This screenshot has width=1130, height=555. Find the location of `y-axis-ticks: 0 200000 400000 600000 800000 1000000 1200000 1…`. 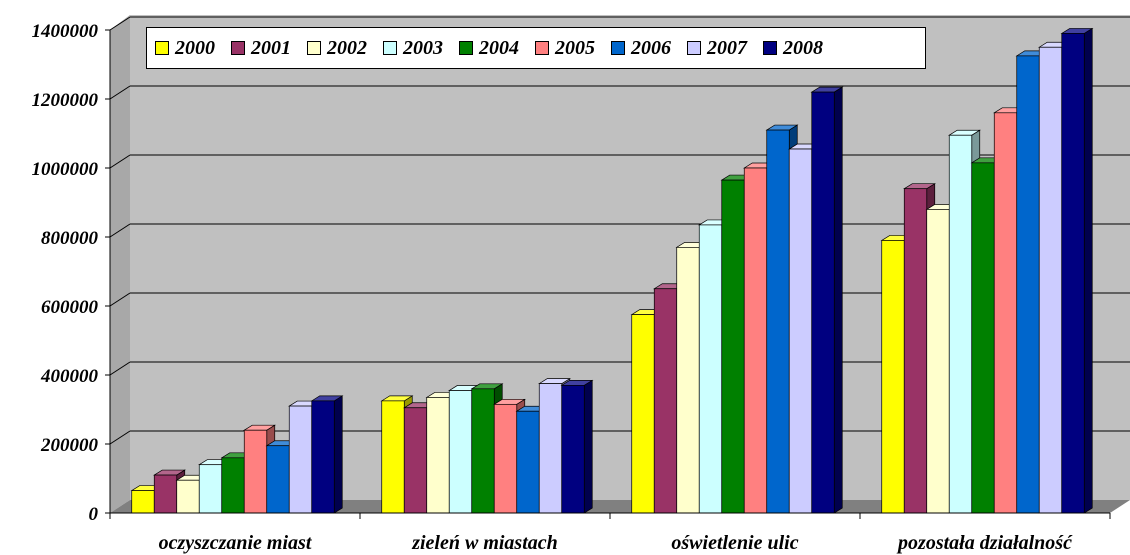

y-axis-ticks: 0 200000 400000 600000 800000 1000000 1200000 1… is located at coordinates (71, 273).